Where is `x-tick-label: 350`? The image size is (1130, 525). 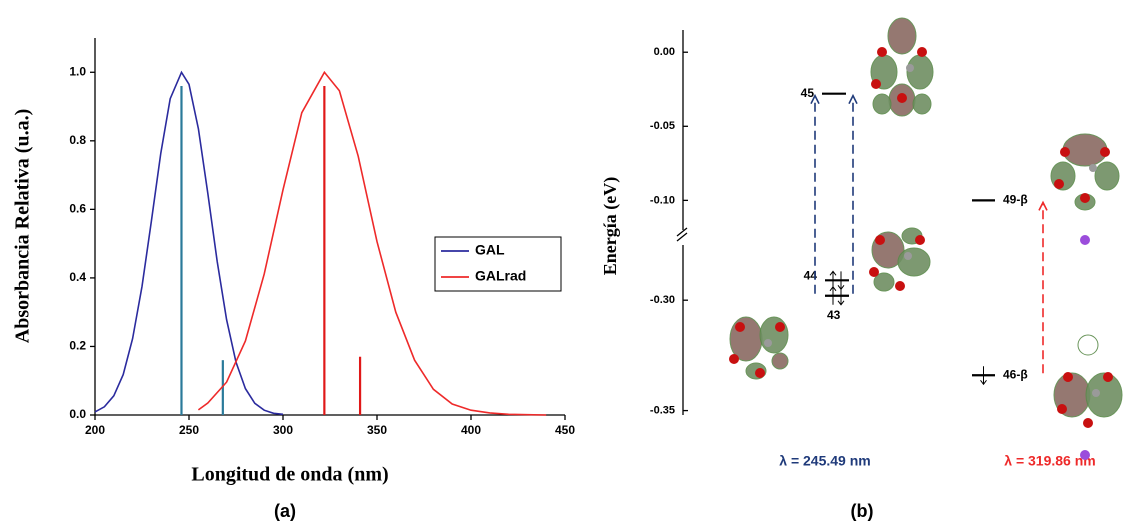 x-tick-label: 350 is located at coordinates (377, 430).